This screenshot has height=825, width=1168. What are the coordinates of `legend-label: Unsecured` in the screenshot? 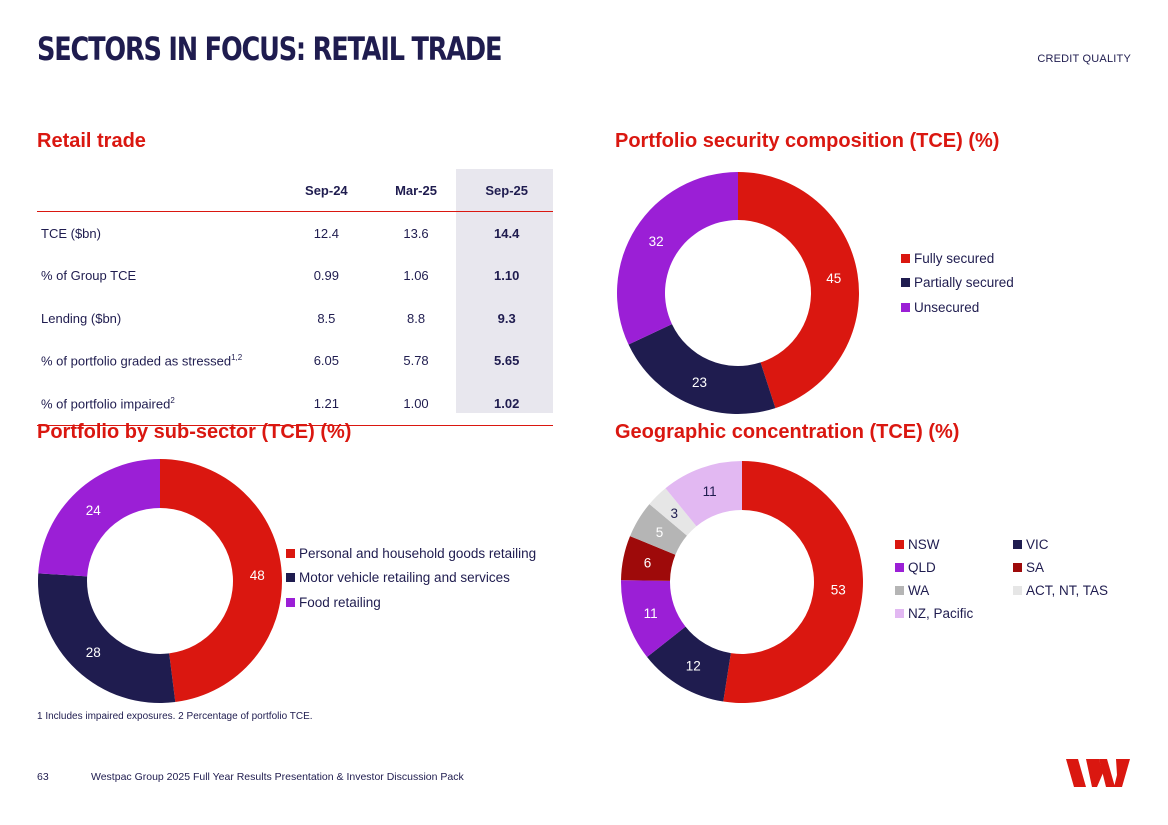 It's located at (947, 307).